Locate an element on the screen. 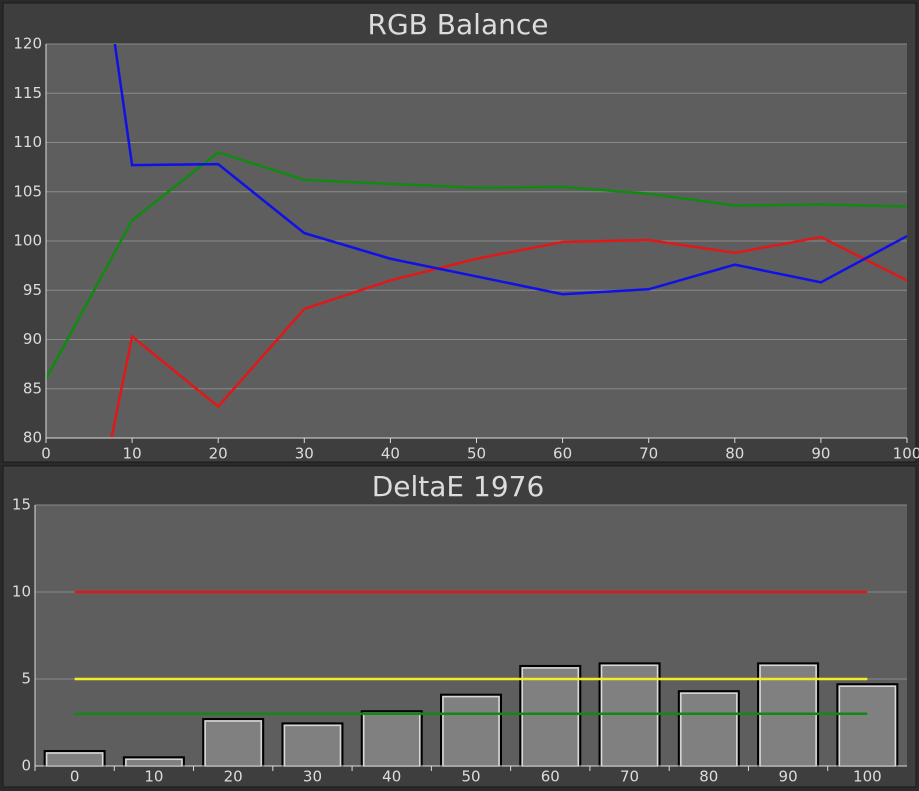 The width and height of the screenshot is (919, 791). y-tick-label: 5 is located at coordinates (26, 679).